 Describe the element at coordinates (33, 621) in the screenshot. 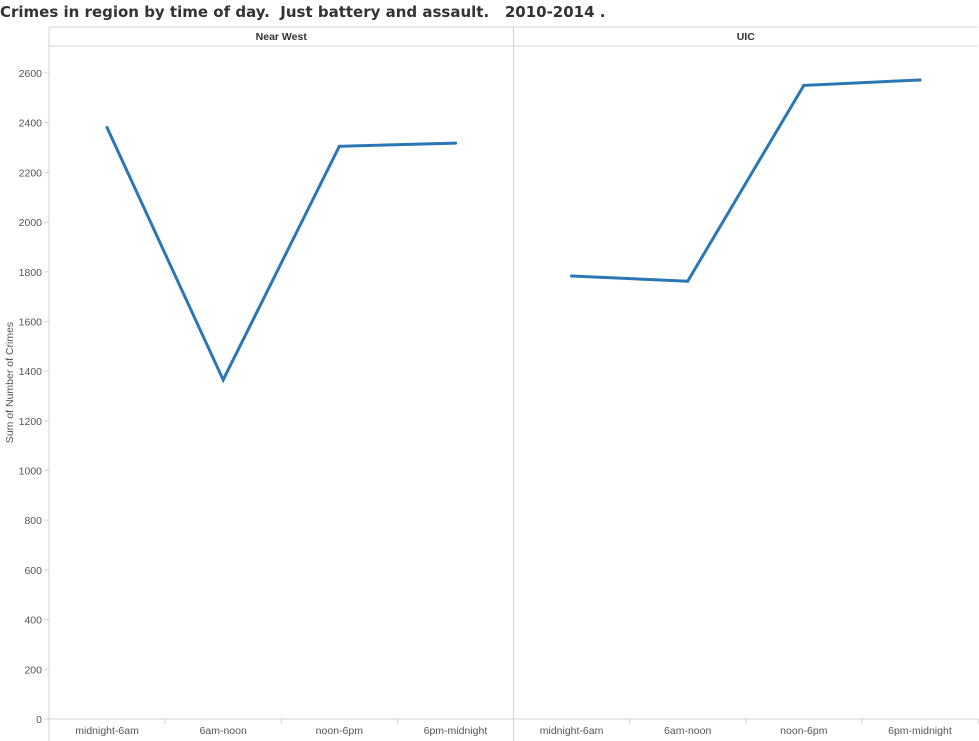

I see `y-tick-label: 400` at that location.